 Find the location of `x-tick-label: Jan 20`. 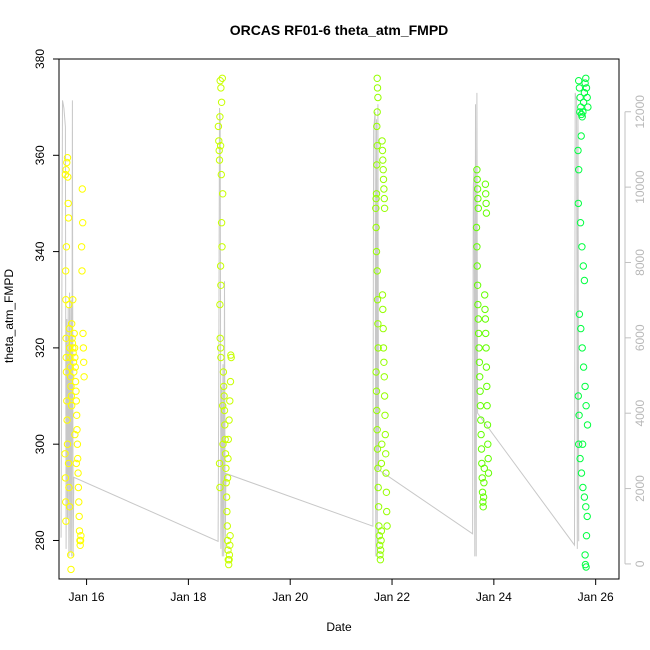

x-tick-label: Jan 20 is located at coordinates (290, 597).